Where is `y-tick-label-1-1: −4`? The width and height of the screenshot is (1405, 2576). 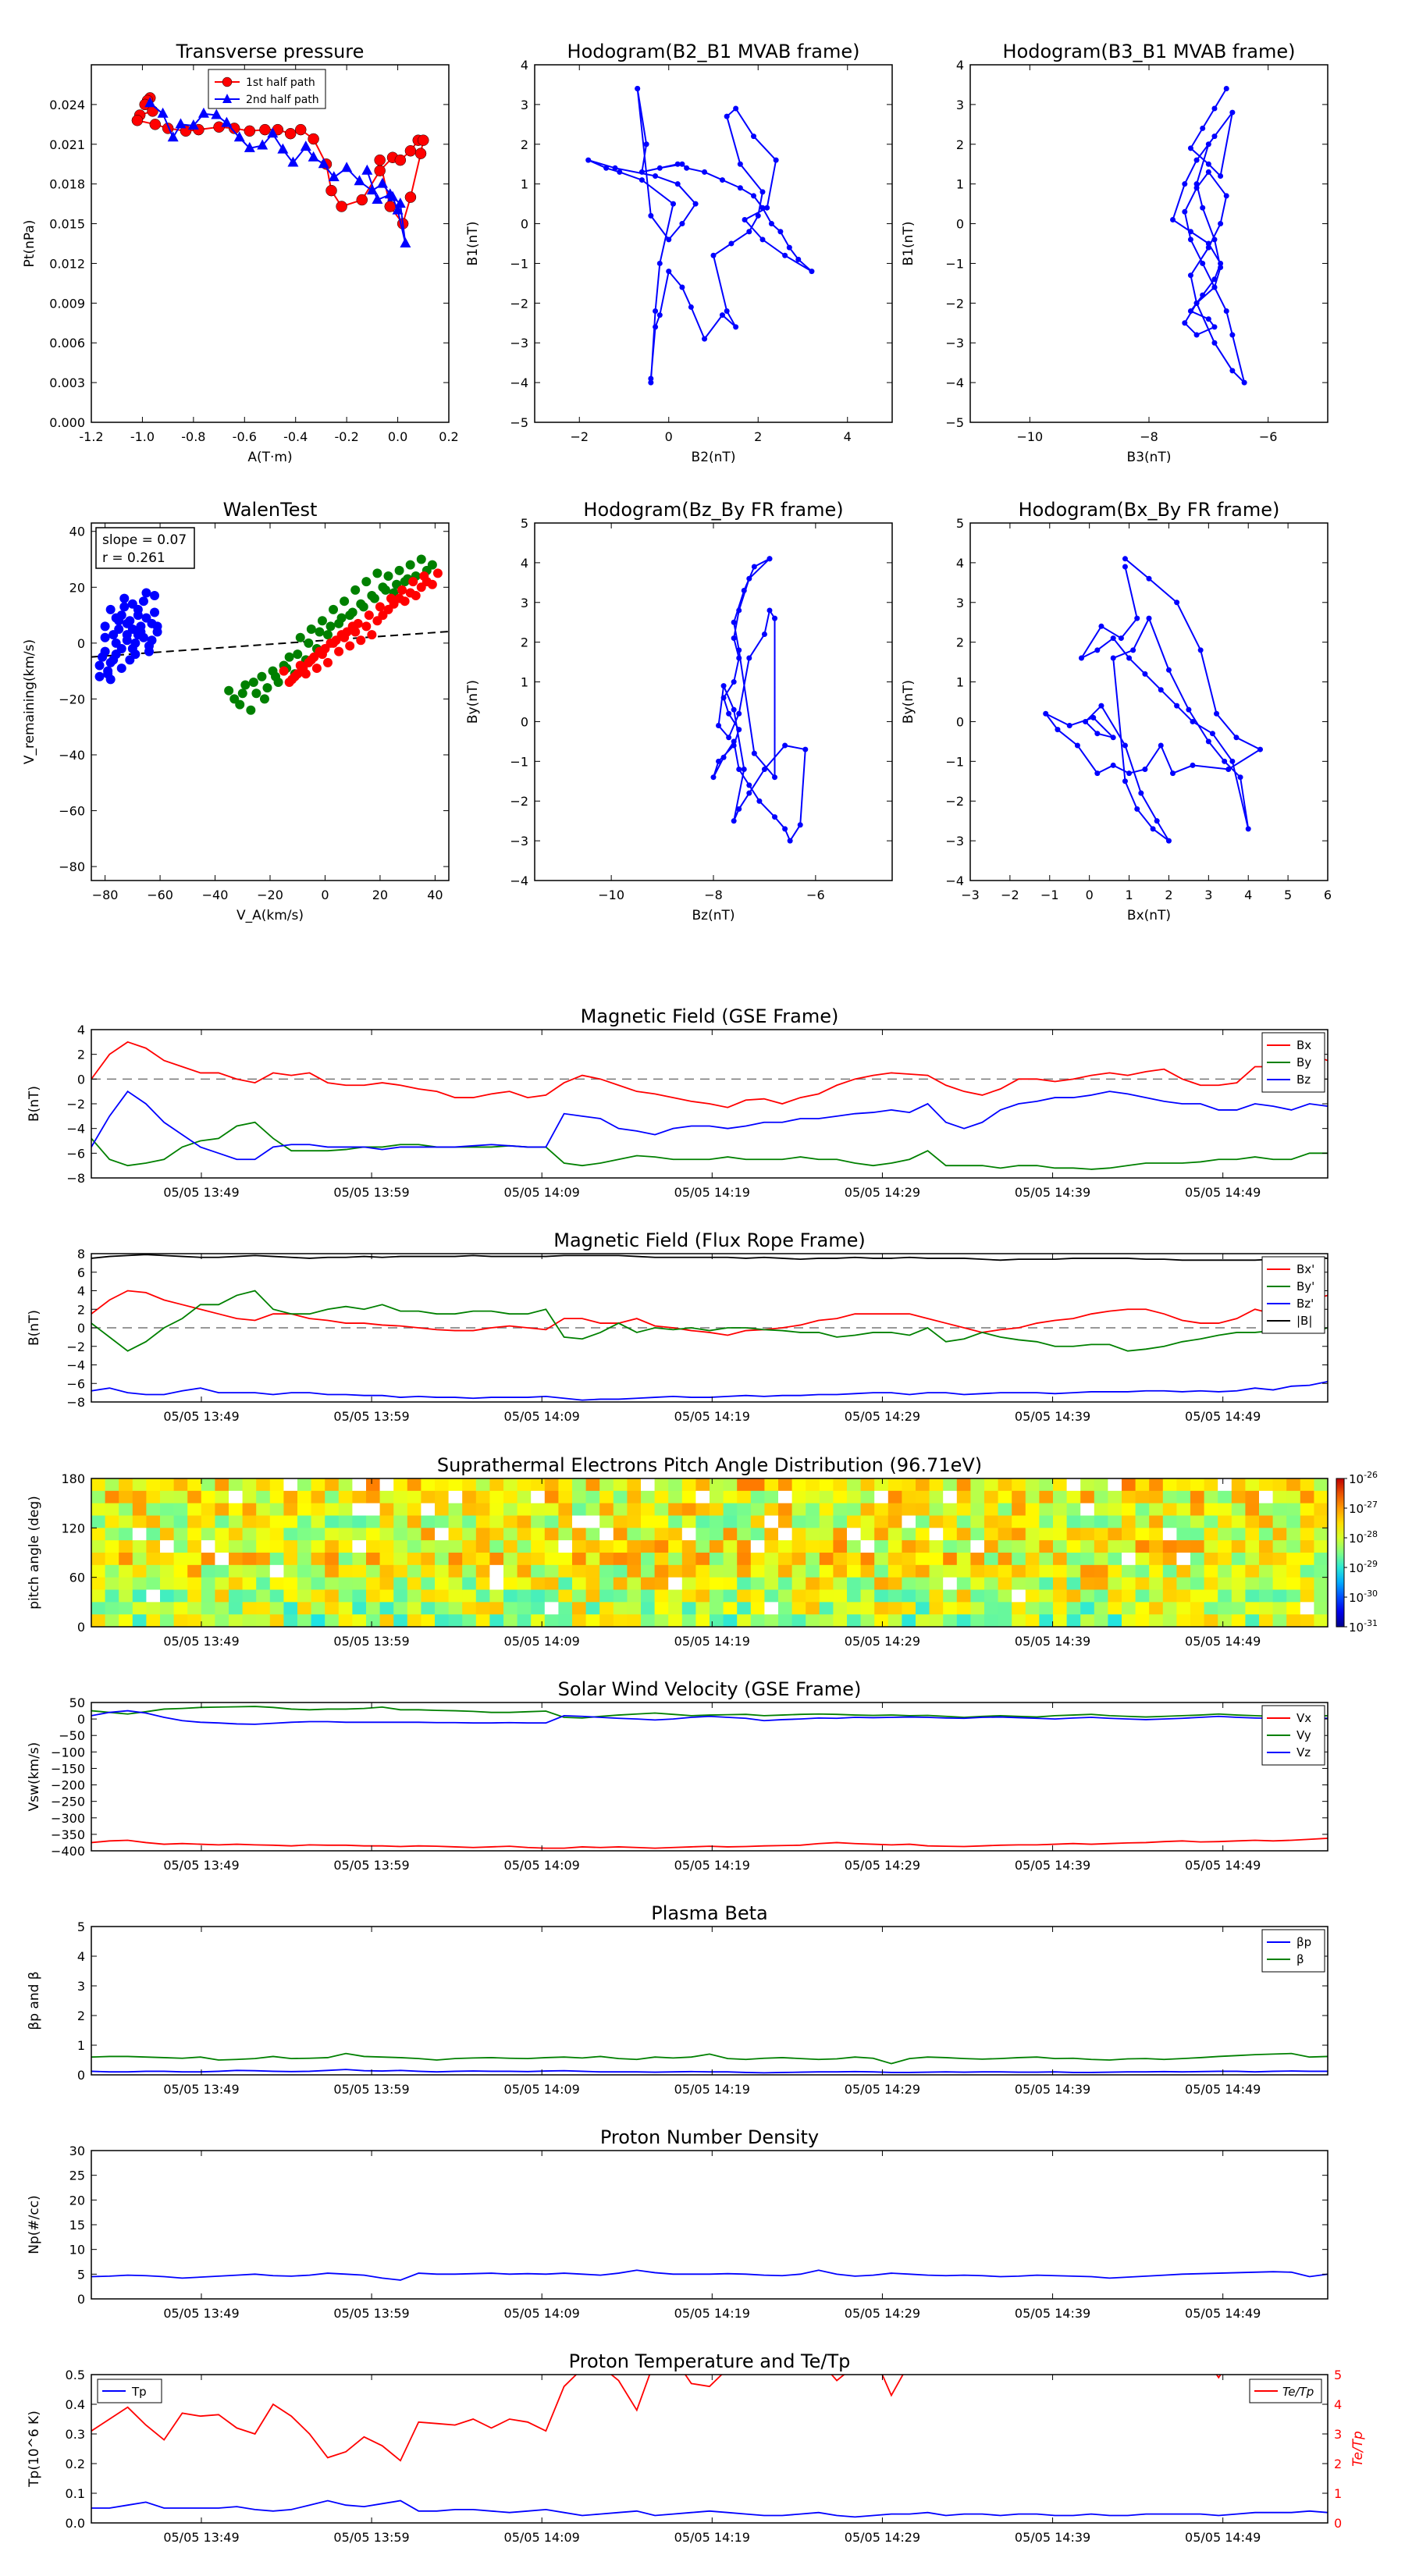 y-tick-label-1-1: −4 is located at coordinates (519, 382).